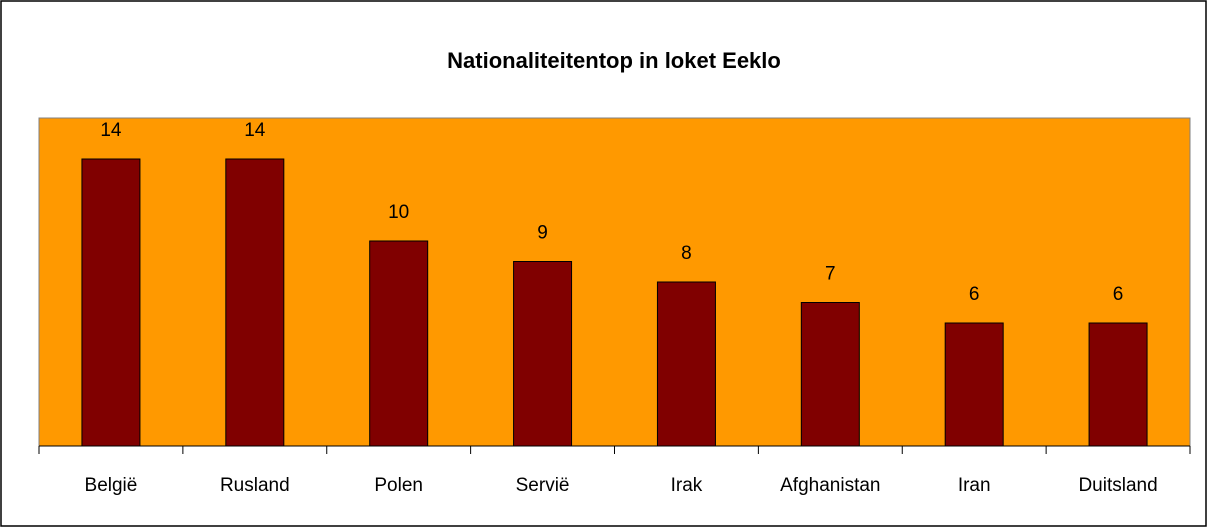 The height and width of the screenshot is (528, 1208). What do you see at coordinates (614, 60) in the screenshot?
I see `chart-title: Nationaliteitentop in loket Eeklo` at bounding box center [614, 60].